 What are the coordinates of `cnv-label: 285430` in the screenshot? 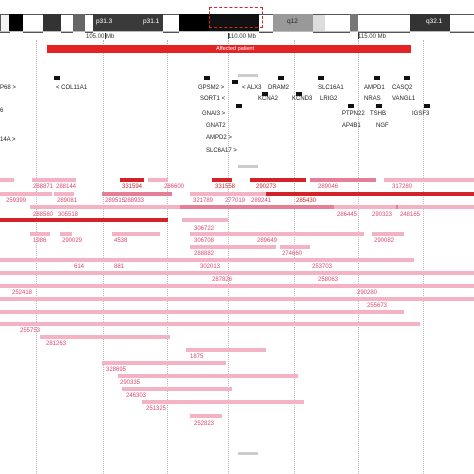 It's located at (306, 201).